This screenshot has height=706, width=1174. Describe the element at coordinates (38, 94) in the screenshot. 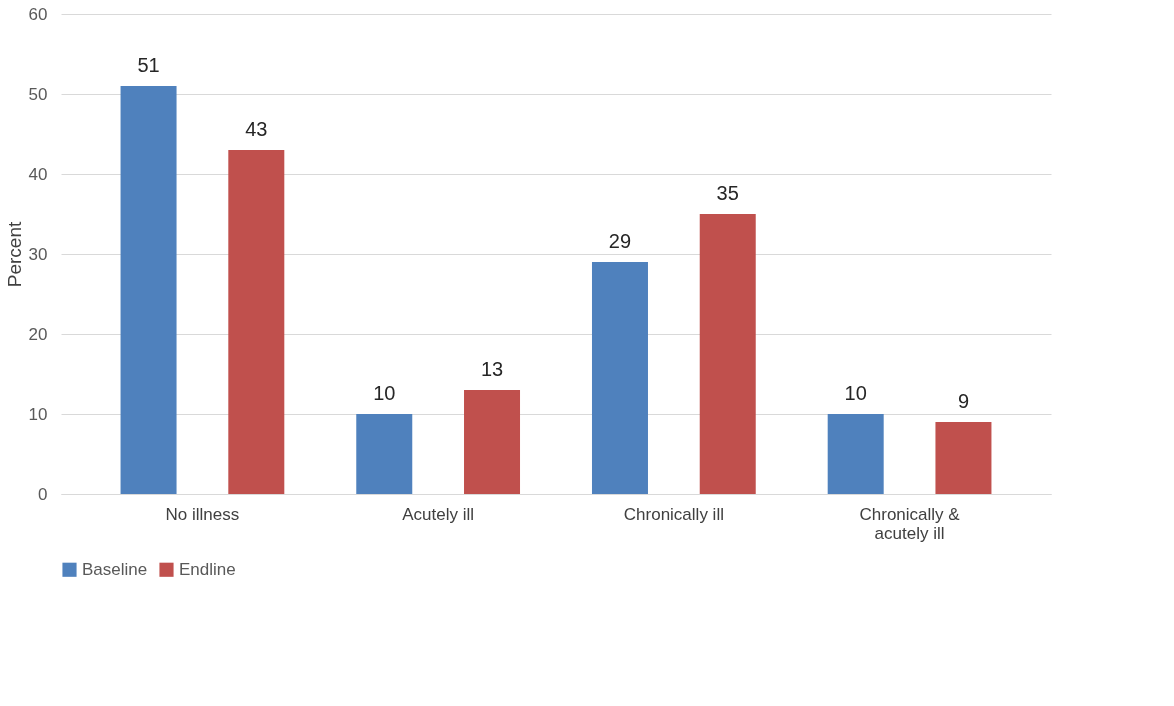

I see `y-tick-label: 50` at that location.